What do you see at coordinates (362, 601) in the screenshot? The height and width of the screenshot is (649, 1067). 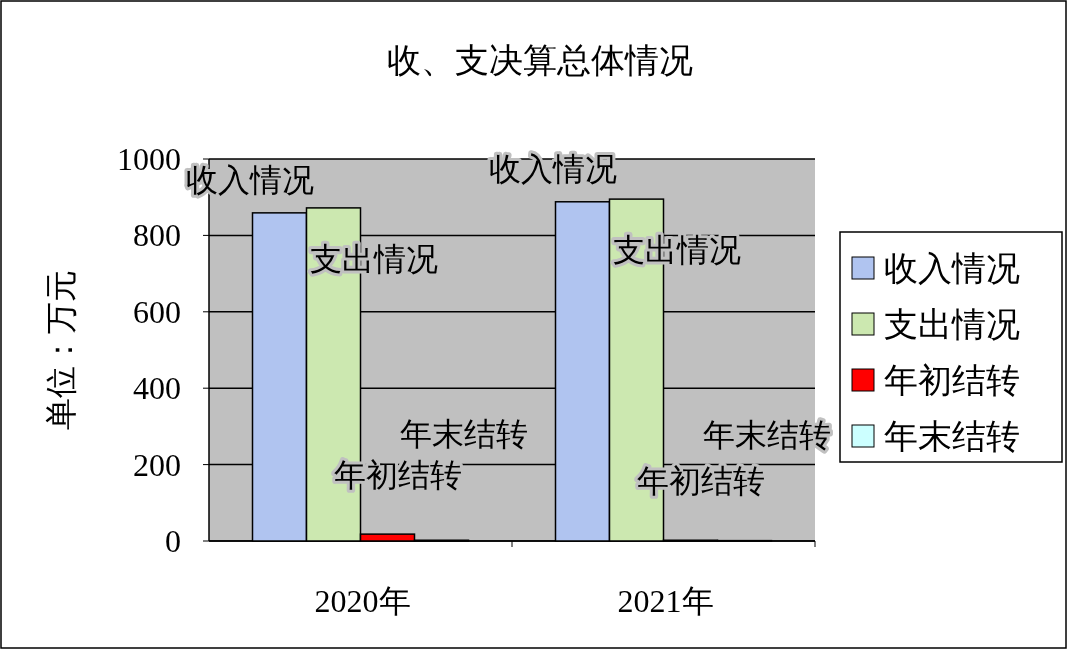 I see `x-tick-label: 2020年` at bounding box center [362, 601].